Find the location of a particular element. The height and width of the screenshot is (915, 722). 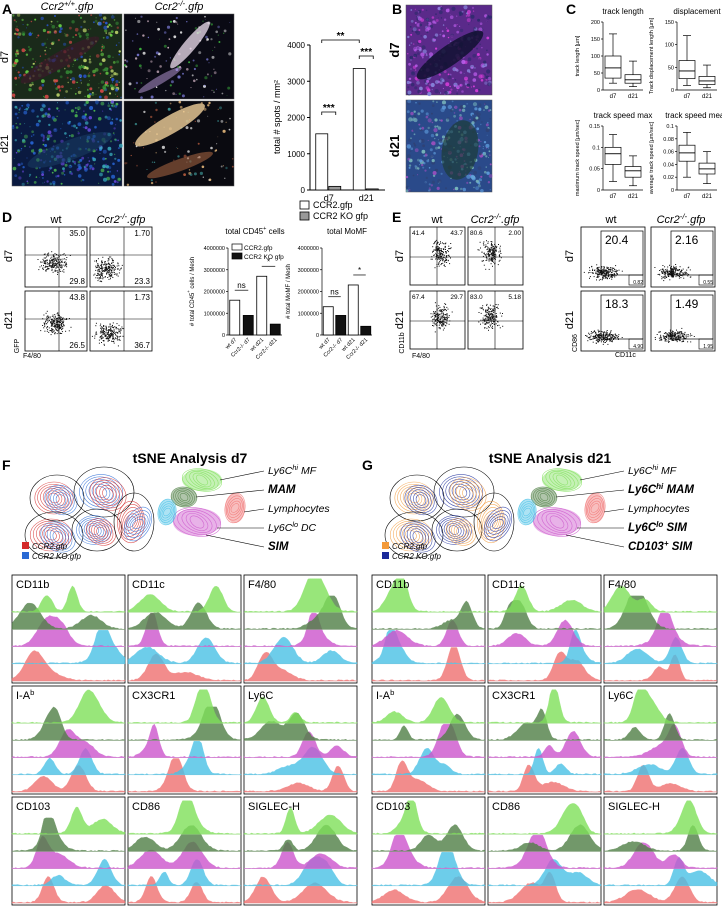

quadrant-value: 29.7 is located at coordinates (456, 297).